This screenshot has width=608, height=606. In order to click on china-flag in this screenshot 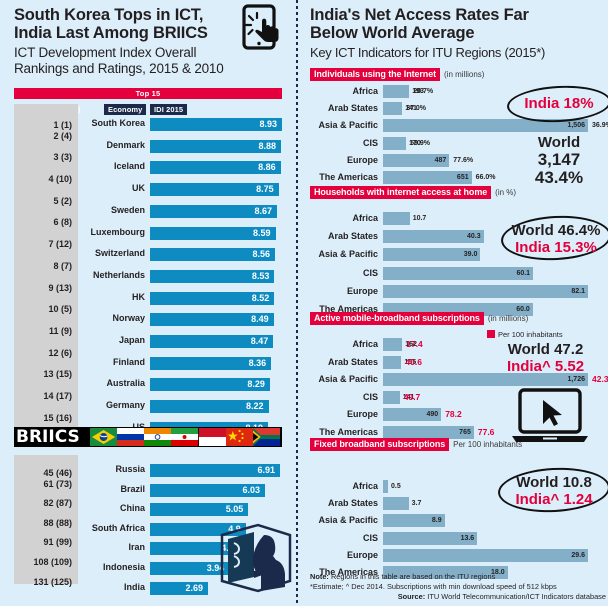, I will do `click(239, 437)`.